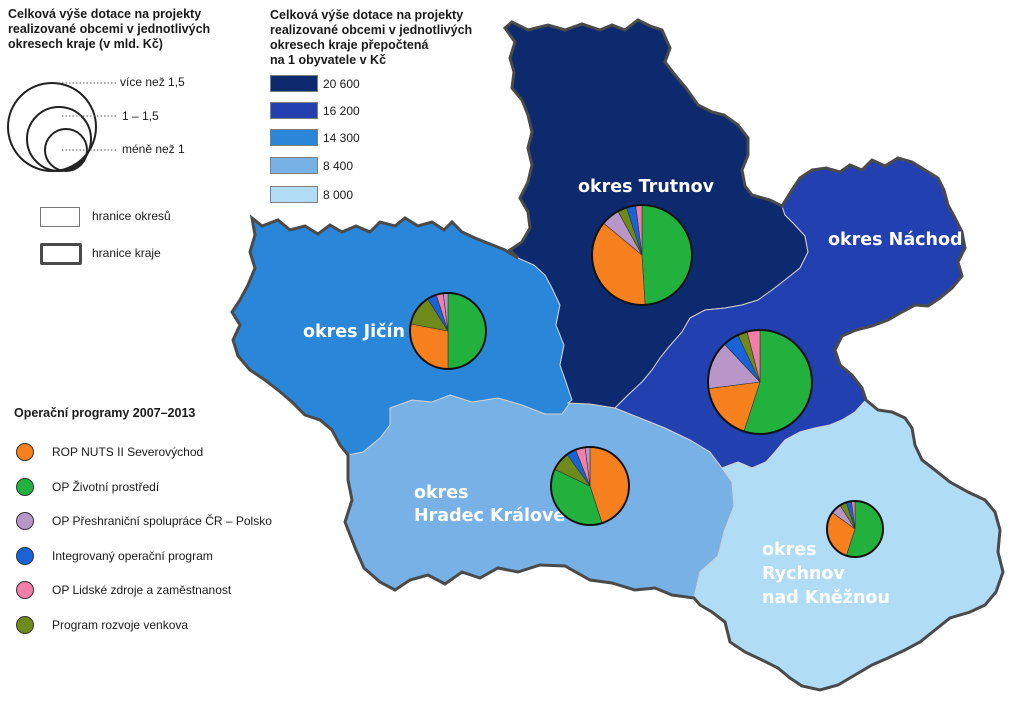 This screenshot has width=1024, height=711. What do you see at coordinates (153, 149) in the screenshot?
I see `size-legend-small: méně než 1` at bounding box center [153, 149].